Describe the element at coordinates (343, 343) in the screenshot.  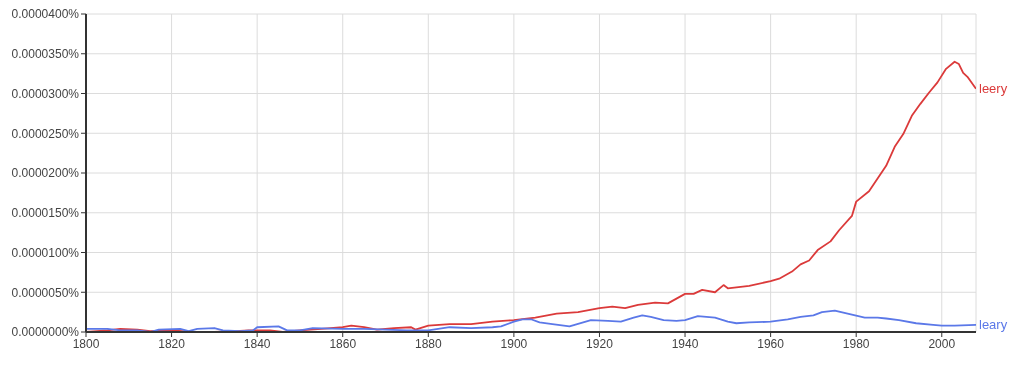
I see `x-tick-label: 1860` at that location.